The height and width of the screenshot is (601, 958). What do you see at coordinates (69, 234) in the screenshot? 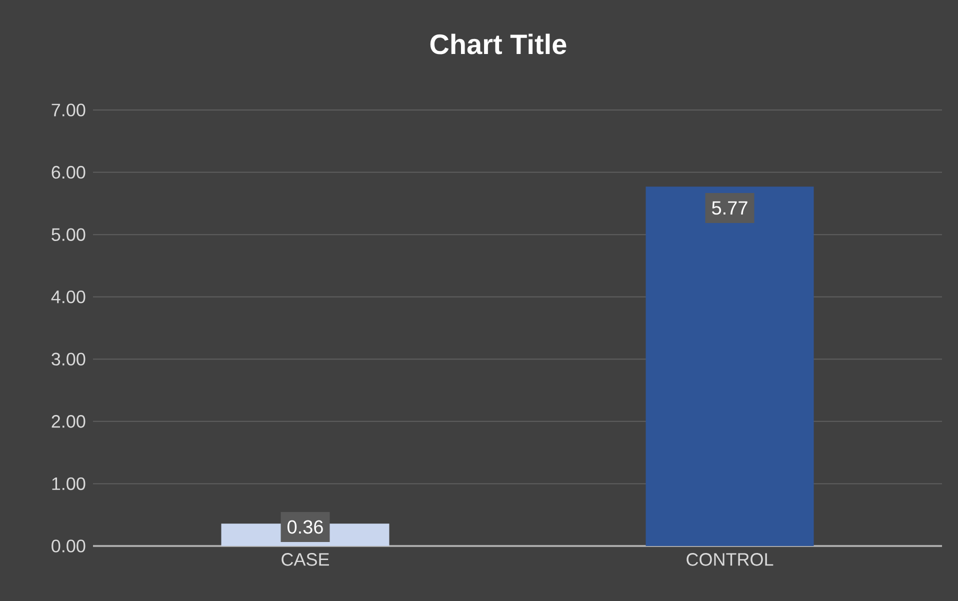
I see `y-tick-label: 5.00` at bounding box center [69, 234].